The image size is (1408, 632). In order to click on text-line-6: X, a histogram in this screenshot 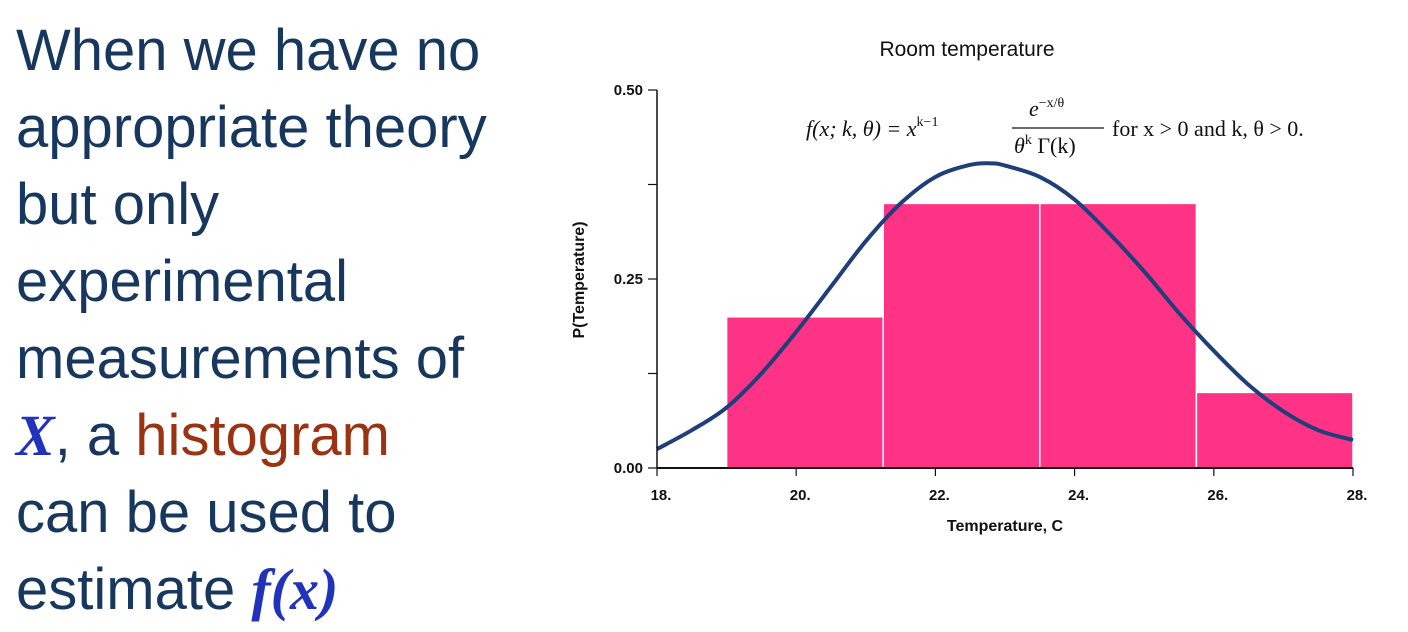, I will do `click(296, 435)`.